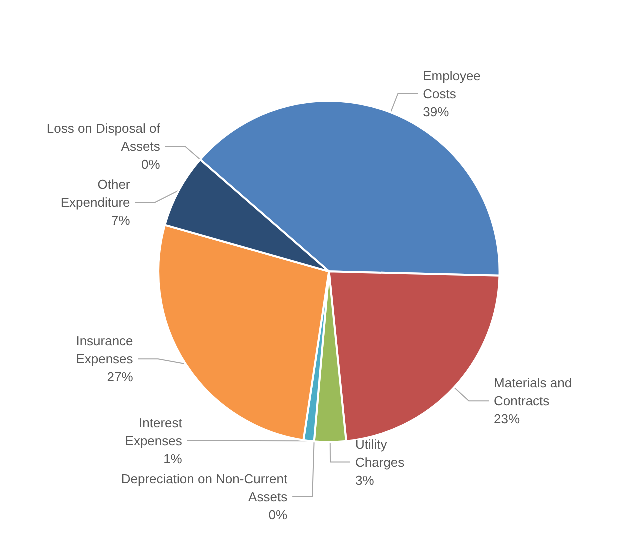 The height and width of the screenshot is (533, 622). I want to click on slice-label: Other Expenditure, so click(95, 193).